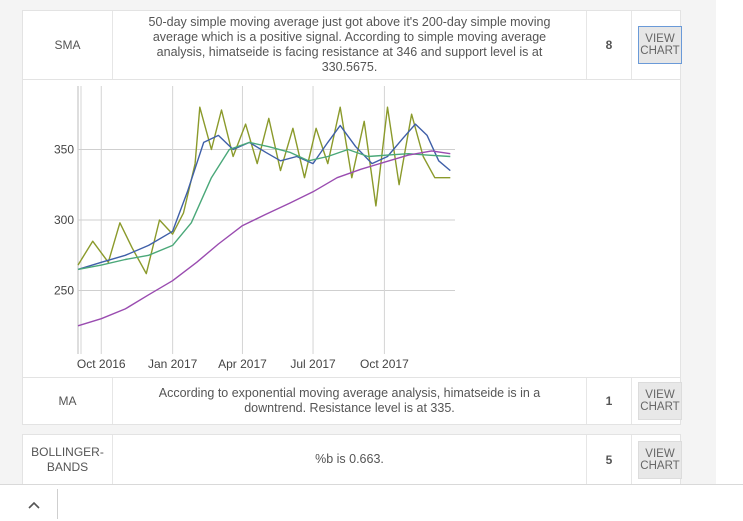 The width and height of the screenshot is (743, 521). I want to click on x-tick-label: Jul 2017, so click(313, 364).